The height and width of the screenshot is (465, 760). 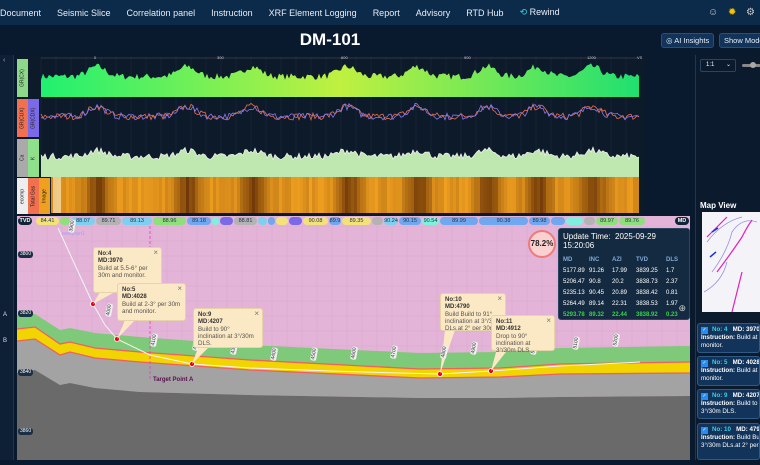 I want to click on callout-text: Build at 5.5-6° per 30m and monitor., so click(x=123, y=272).